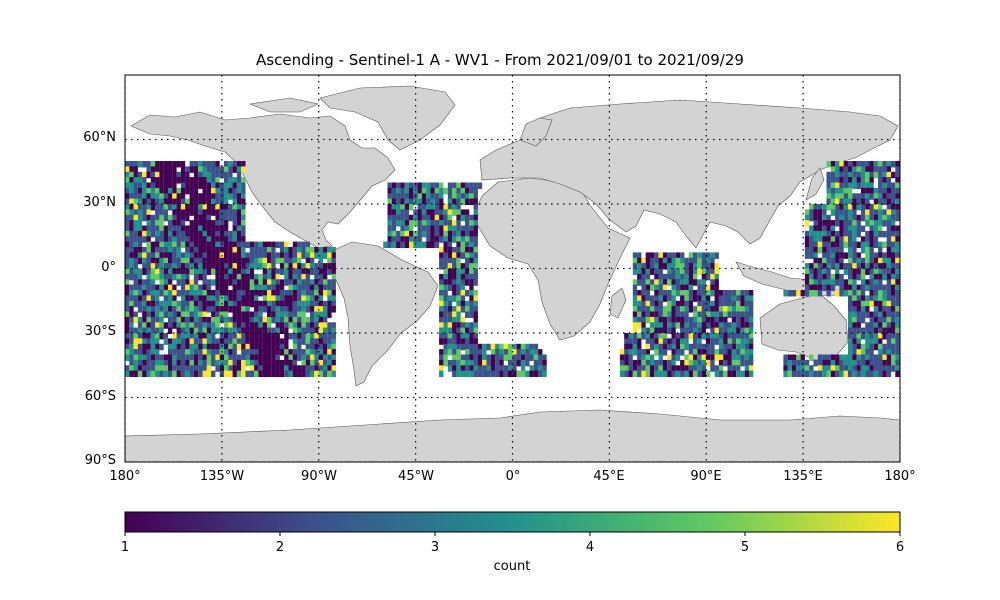 The height and width of the screenshot is (600, 1000). What do you see at coordinates (108, 267) in the screenshot?
I see `lat-label-eq: 0°` at bounding box center [108, 267].